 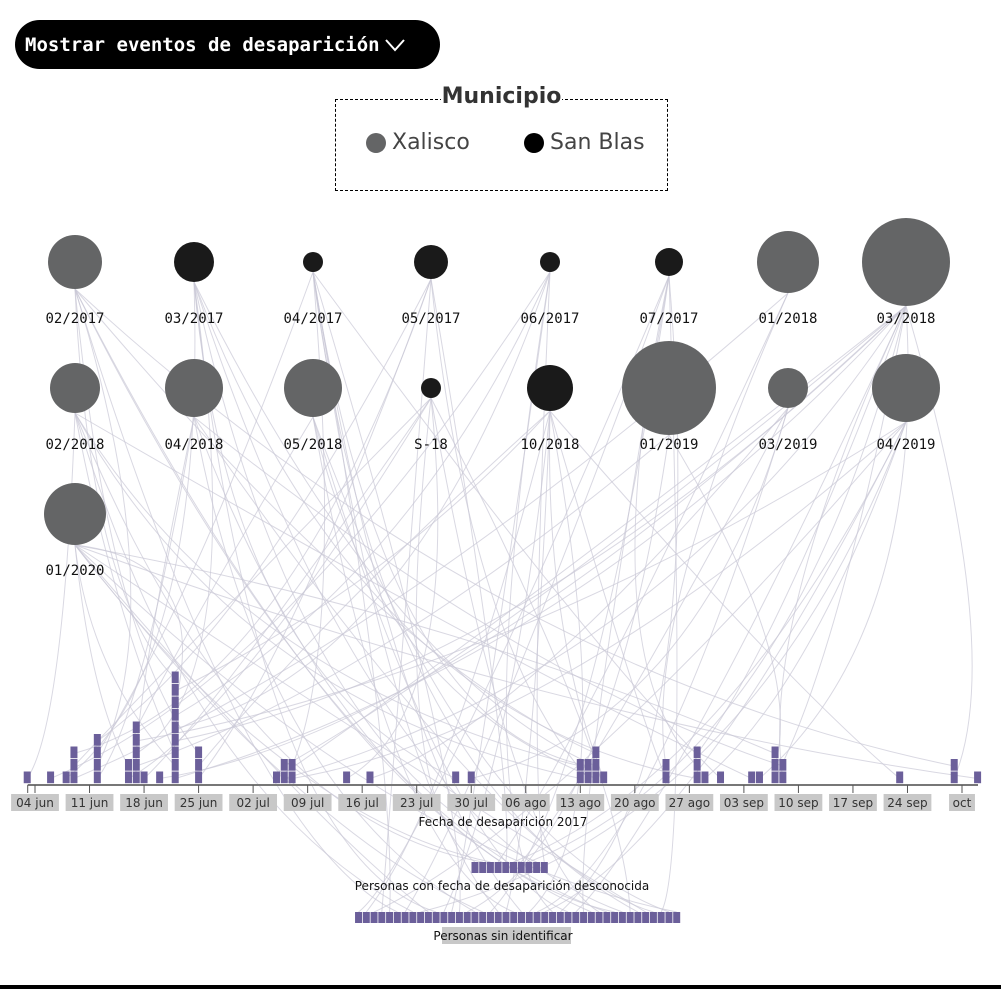 What do you see at coordinates (418, 142) in the screenshot?
I see `legend-item-xalisco: Xalisco` at bounding box center [418, 142].